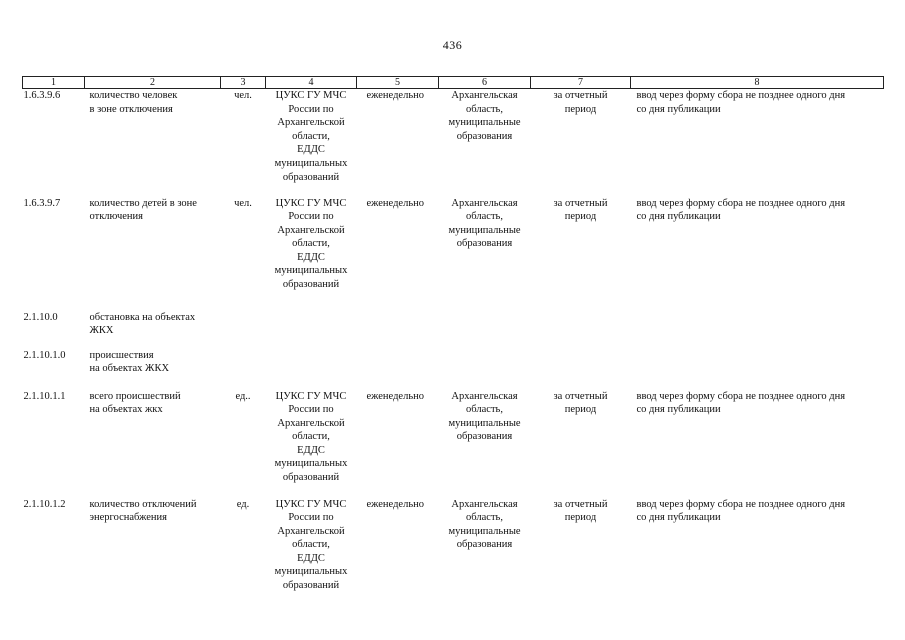 The image size is (905, 640). I want to click on indicator-name: количество человек в зоне отключения, so click(133, 102).